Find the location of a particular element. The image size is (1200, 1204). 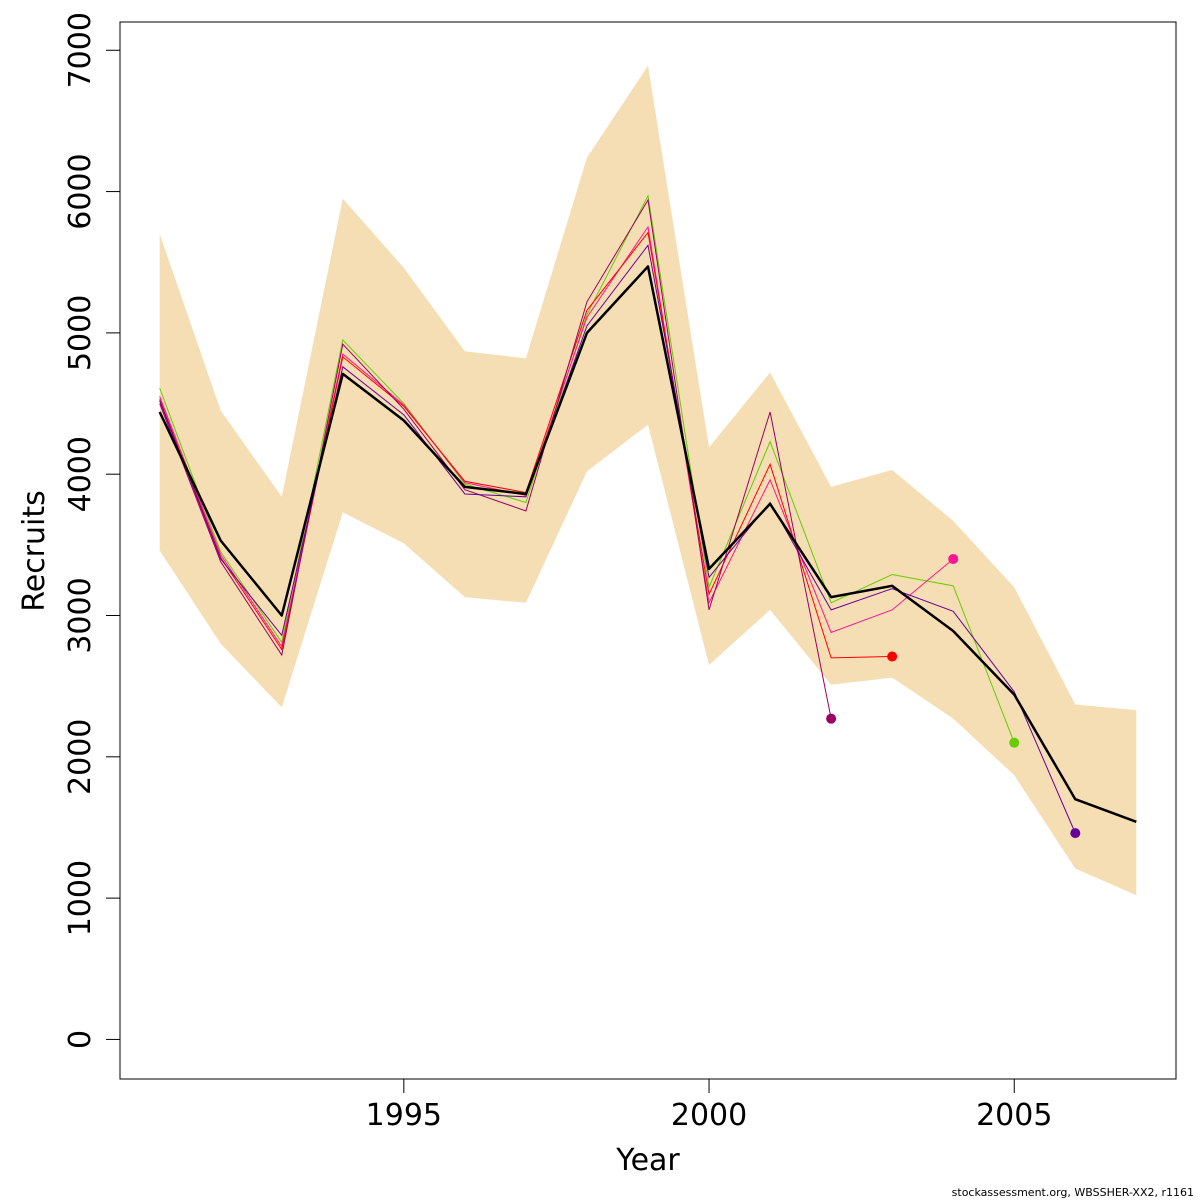

x-axis: 1995 2000 2005 is located at coordinates (709, 1106).